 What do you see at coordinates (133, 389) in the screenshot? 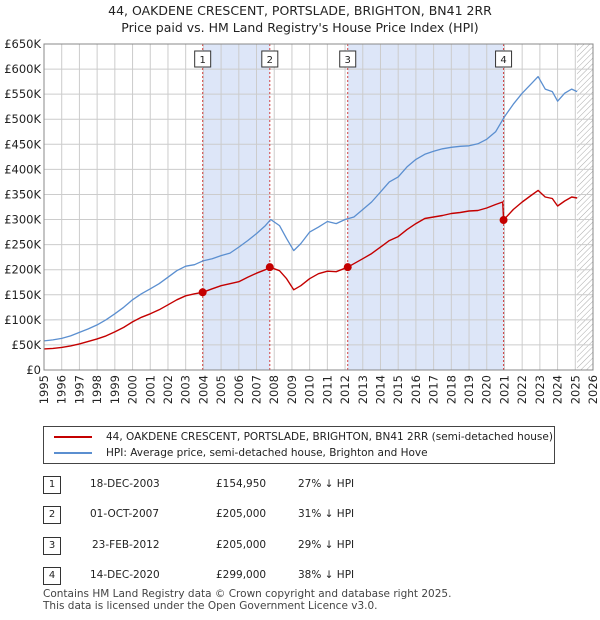
I see `x-tick-label: 2000` at bounding box center [133, 389].